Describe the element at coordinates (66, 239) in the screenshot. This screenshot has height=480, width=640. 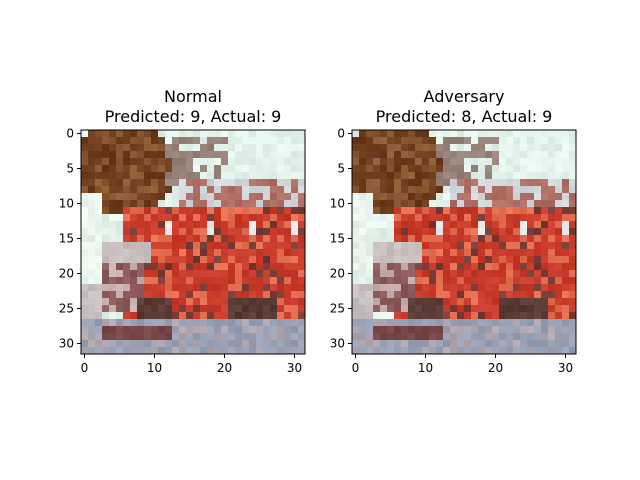
I see `y-tick-label: 15` at that location.